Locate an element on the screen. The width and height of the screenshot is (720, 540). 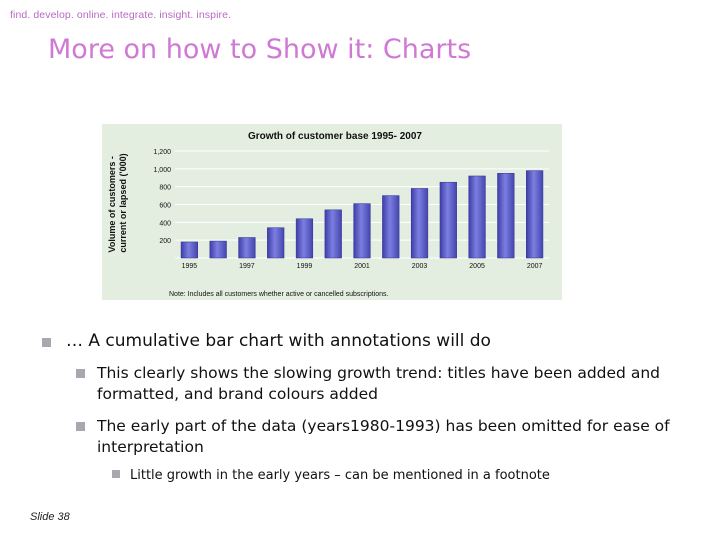
y-tick-label: 200 is located at coordinates (165, 241).